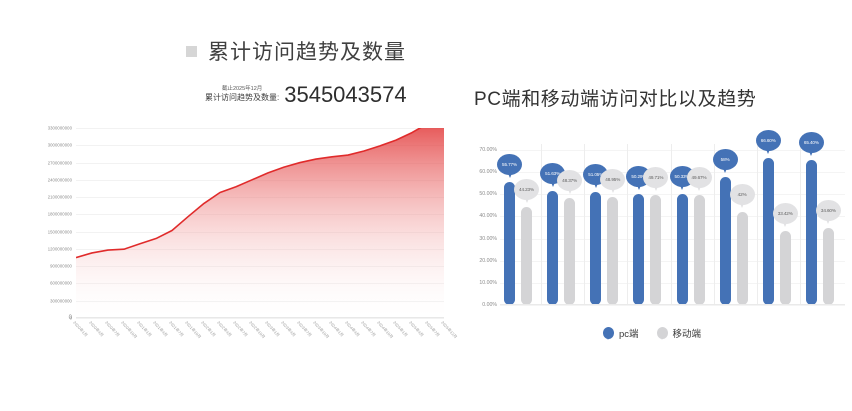 This screenshot has width=852, height=411. What do you see at coordinates (699, 179) in the screenshot?
I see `data-label-mobile: 49.67%` at bounding box center [699, 179].